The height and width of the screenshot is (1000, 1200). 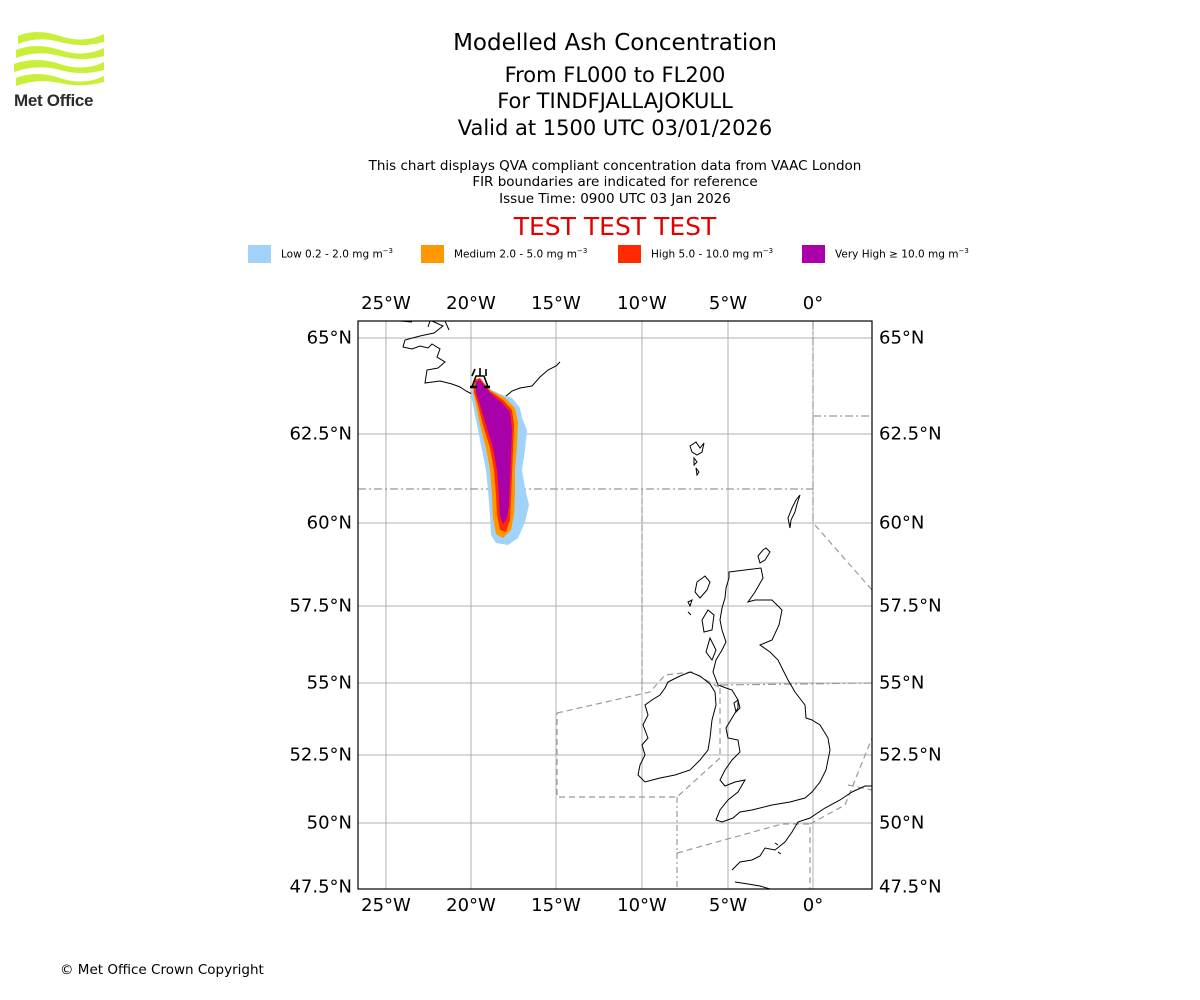 I want to click on coastlines, so click(x=754, y=665).